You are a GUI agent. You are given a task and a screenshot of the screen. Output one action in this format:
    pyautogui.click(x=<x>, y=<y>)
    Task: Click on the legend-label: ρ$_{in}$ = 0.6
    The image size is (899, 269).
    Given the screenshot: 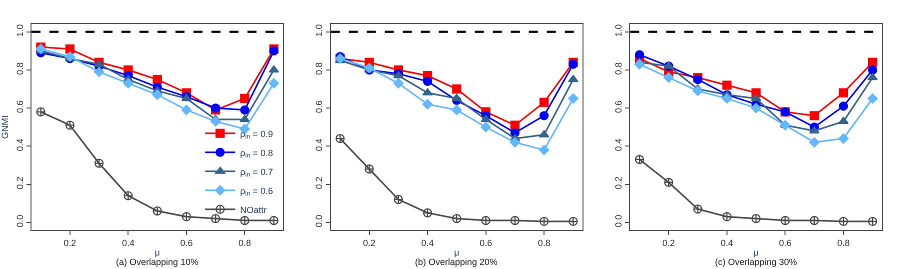 What is the action you would take?
    pyautogui.click(x=256, y=192)
    